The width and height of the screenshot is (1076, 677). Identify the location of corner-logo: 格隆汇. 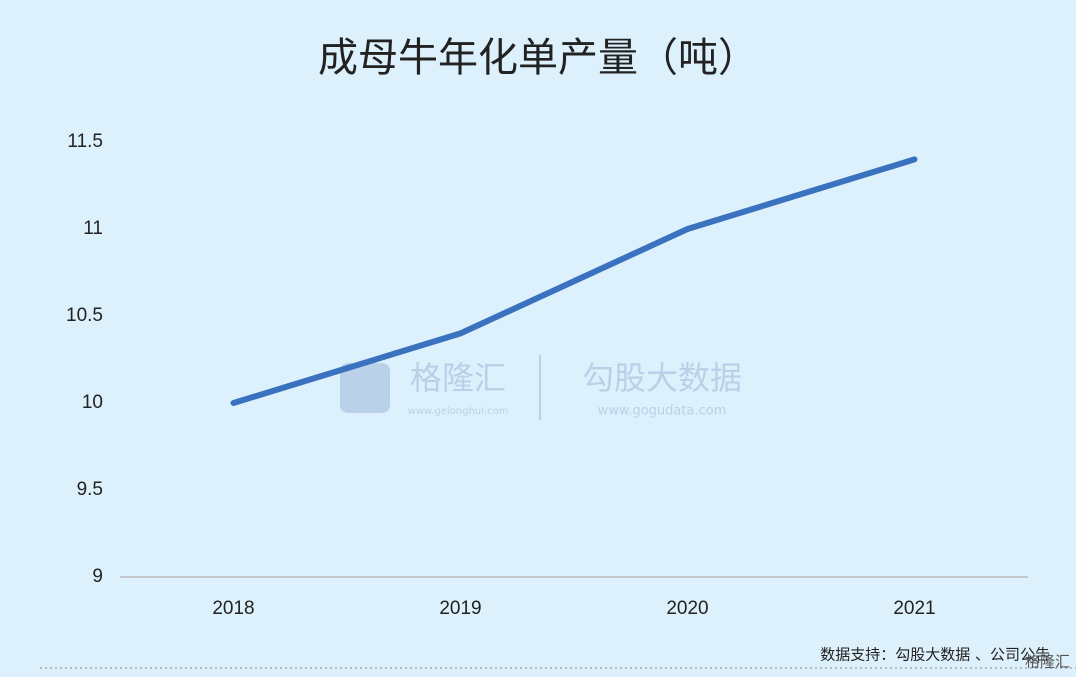
(1047, 662).